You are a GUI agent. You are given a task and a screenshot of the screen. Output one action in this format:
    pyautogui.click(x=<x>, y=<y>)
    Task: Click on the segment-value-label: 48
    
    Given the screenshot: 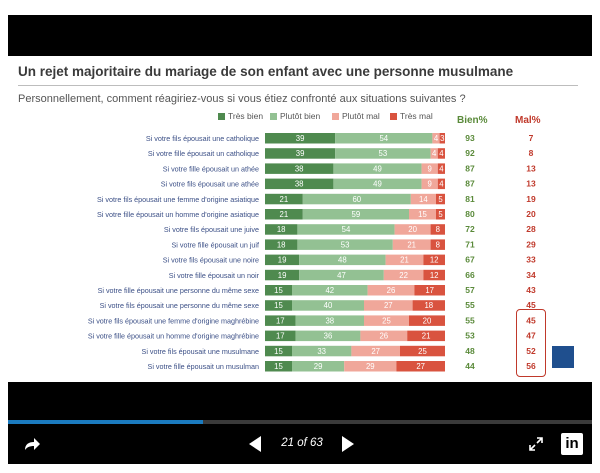 What is the action you would take?
    pyautogui.click(x=342, y=260)
    